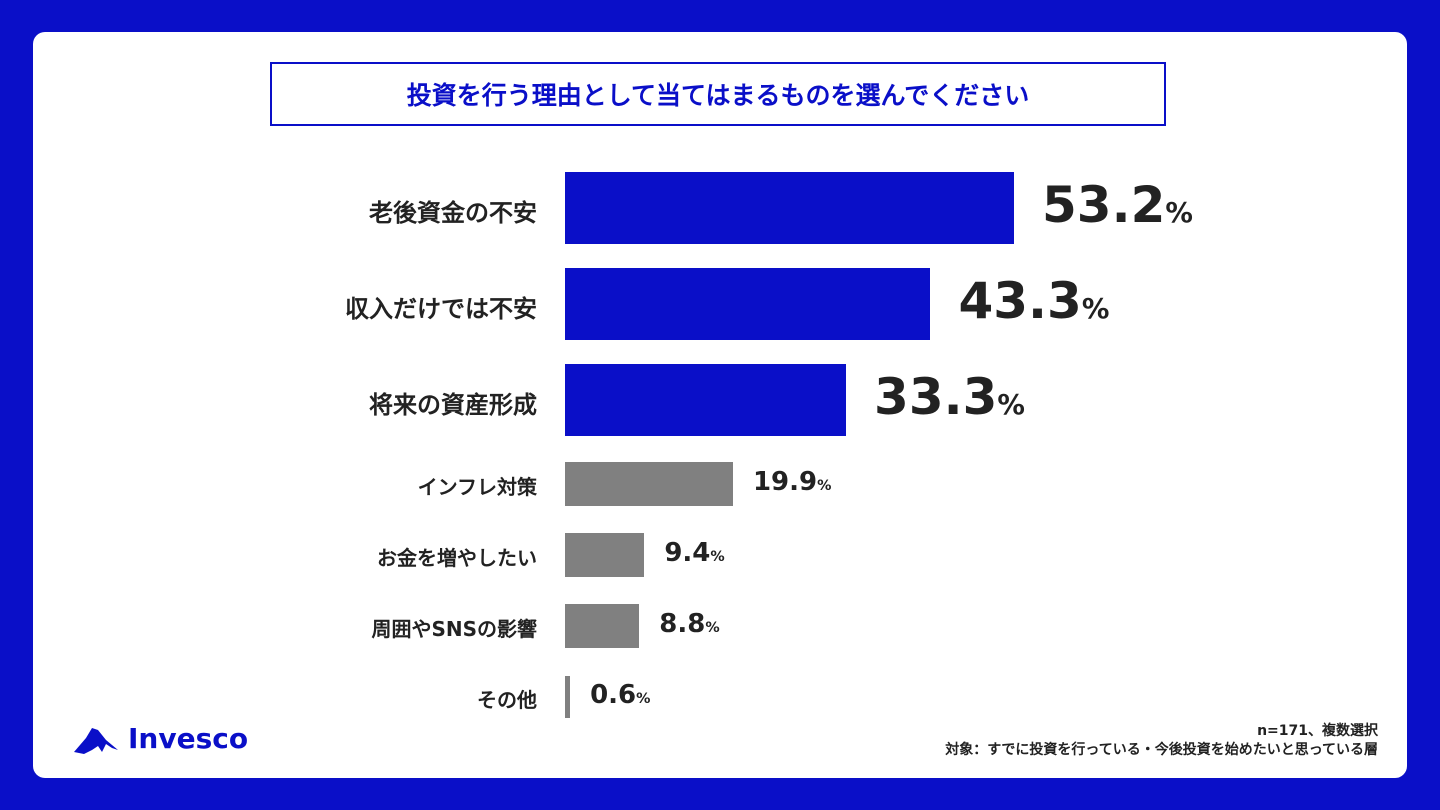 Image resolution: width=1440 pixels, height=810 pixels. Describe the element at coordinates (457, 558) in the screenshot. I see `category-label: お金を増やしたい` at that location.